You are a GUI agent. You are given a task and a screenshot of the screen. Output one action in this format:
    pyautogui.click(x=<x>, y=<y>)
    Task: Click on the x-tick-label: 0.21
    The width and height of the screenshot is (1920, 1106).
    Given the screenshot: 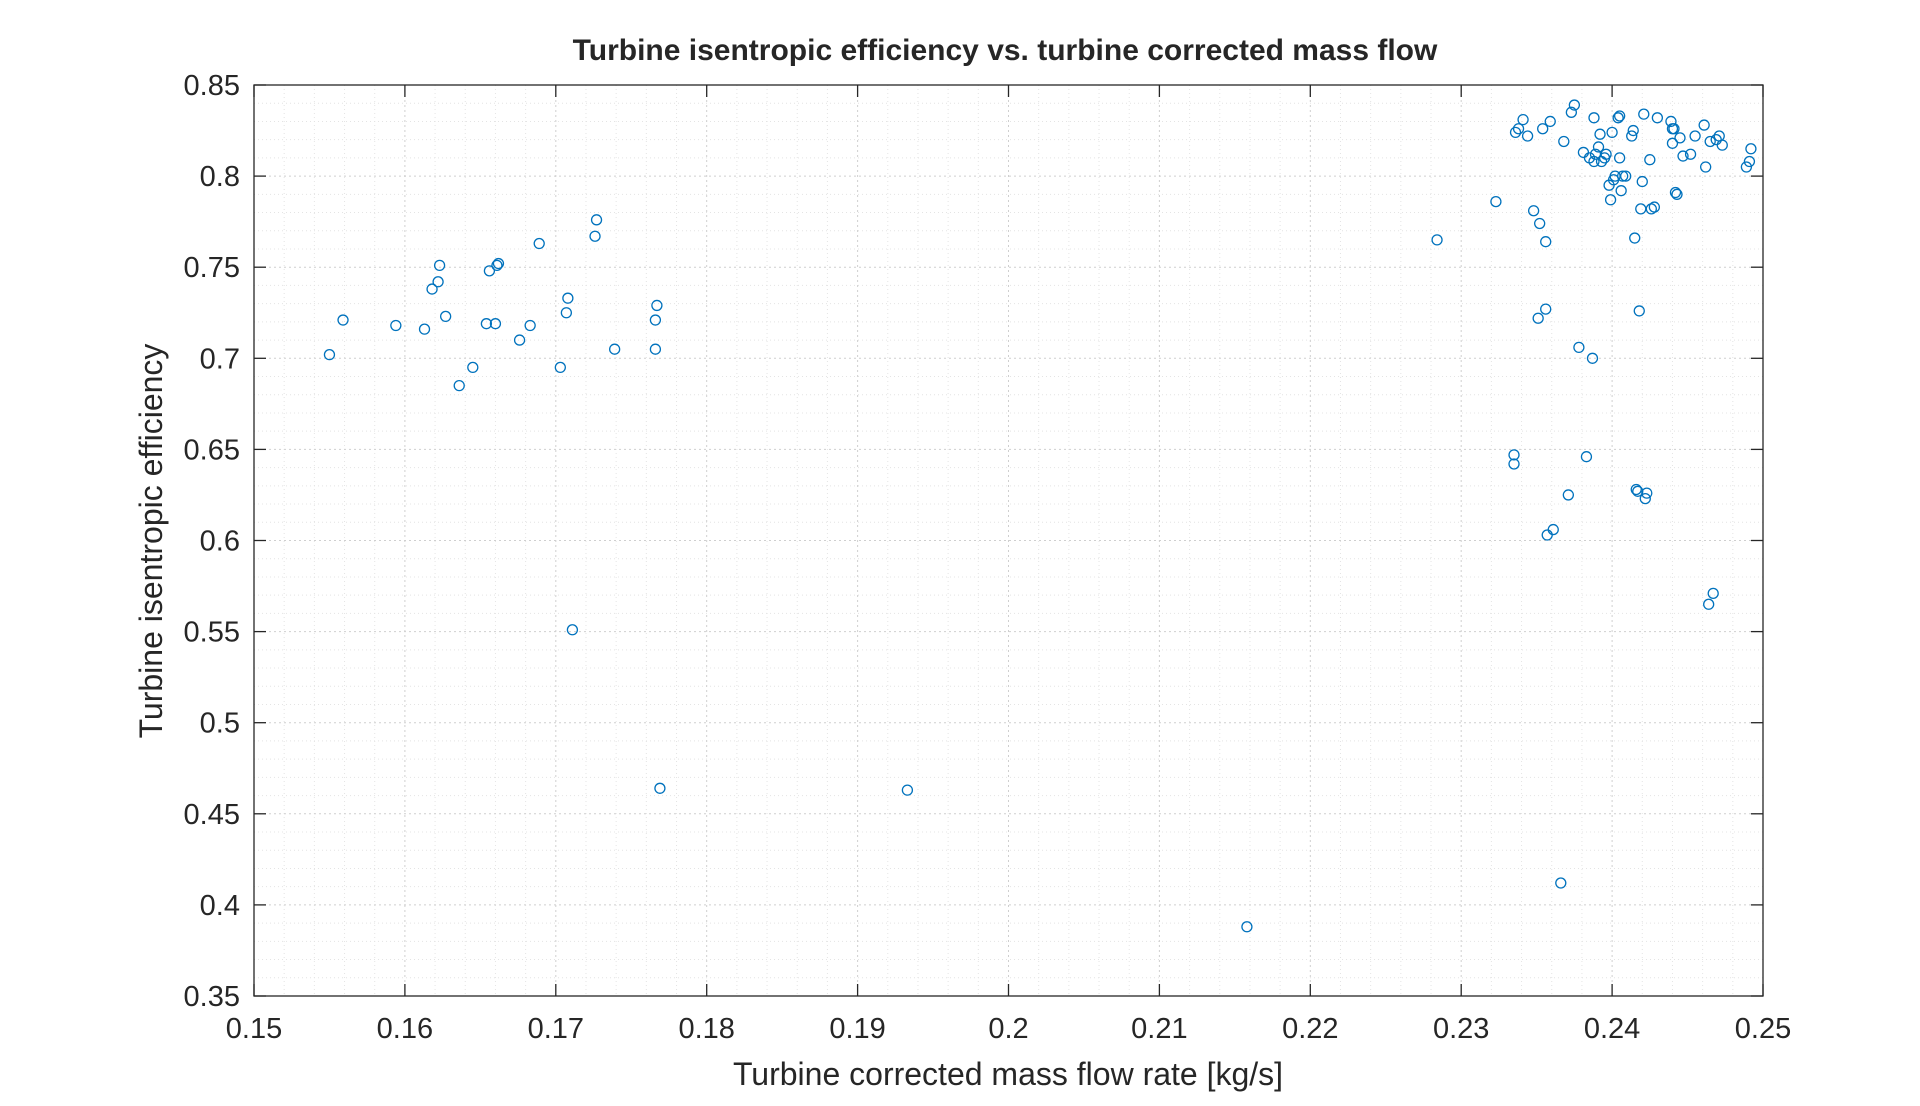 What is the action you would take?
    pyautogui.click(x=1159, y=1029)
    